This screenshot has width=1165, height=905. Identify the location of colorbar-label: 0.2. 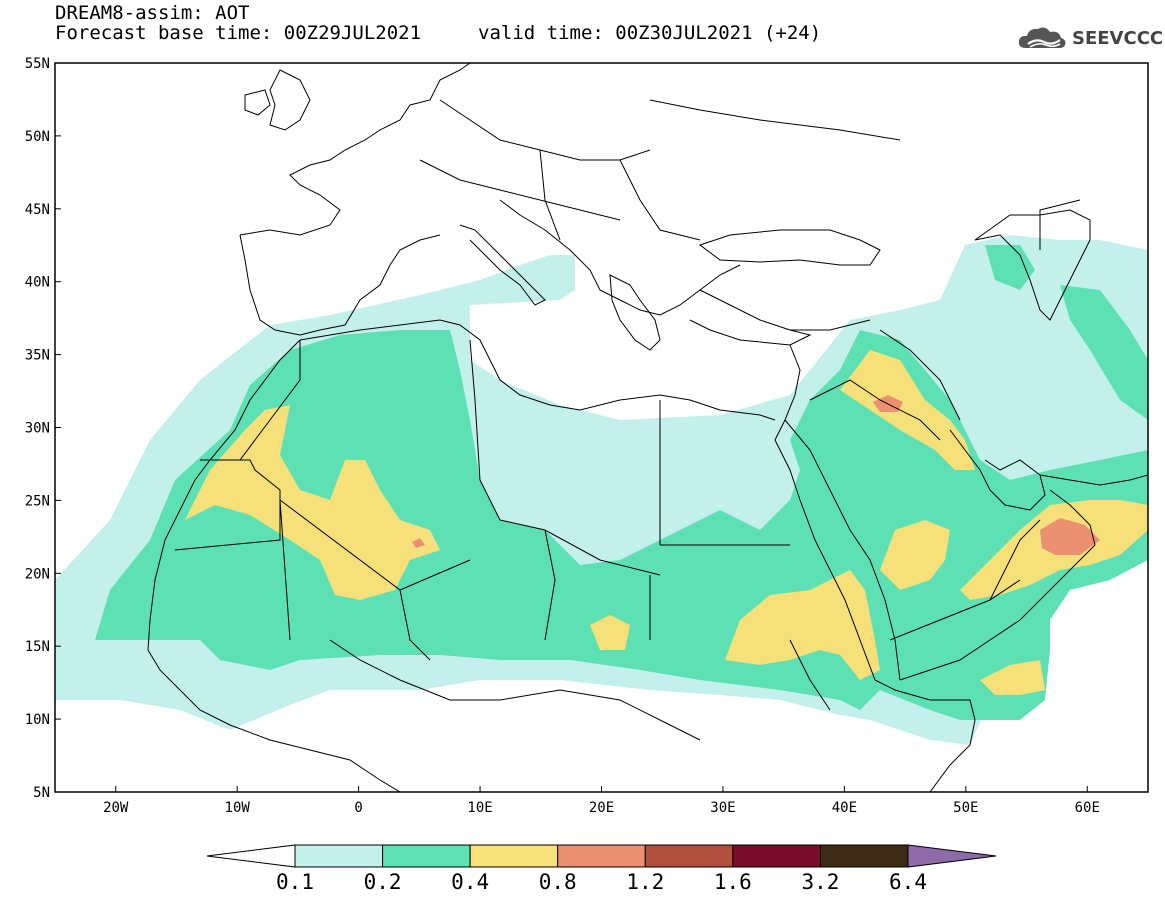
(383, 882).